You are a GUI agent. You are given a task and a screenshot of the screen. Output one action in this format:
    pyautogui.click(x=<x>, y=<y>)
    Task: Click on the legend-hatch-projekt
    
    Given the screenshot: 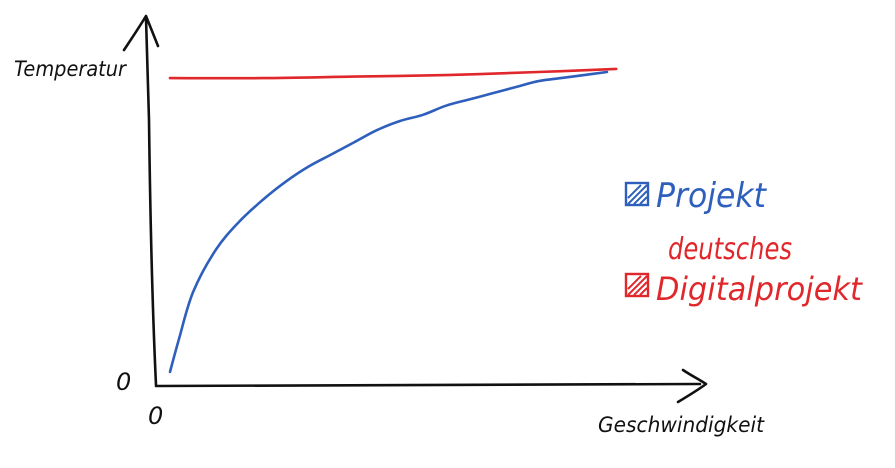 What is the action you would take?
    pyautogui.click(x=637, y=194)
    